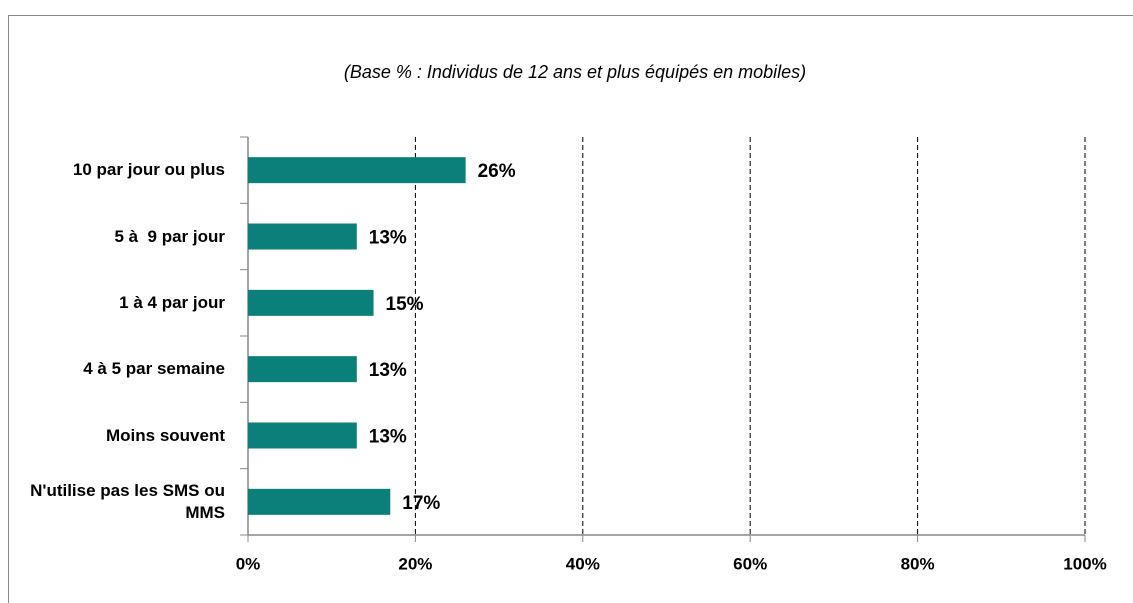 This screenshot has height=603, width=1133. I want to click on category-label: 4 à 5 par semaine, so click(154, 369).